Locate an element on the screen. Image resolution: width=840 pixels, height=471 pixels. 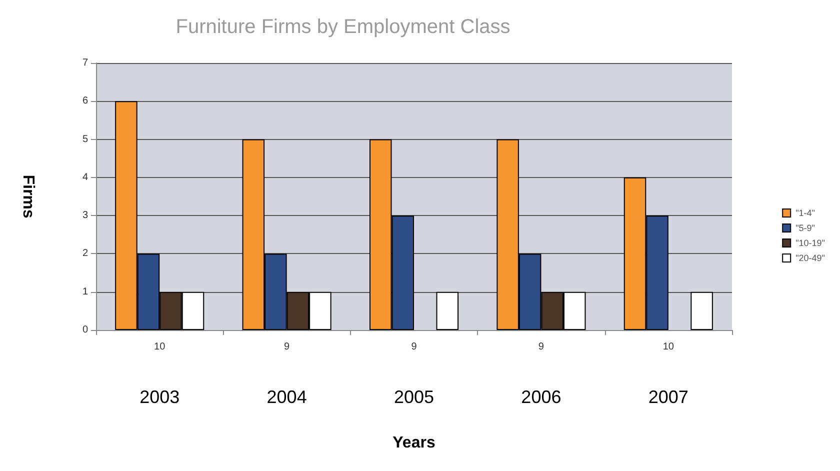
legend-label: "20-49" is located at coordinates (811, 258).